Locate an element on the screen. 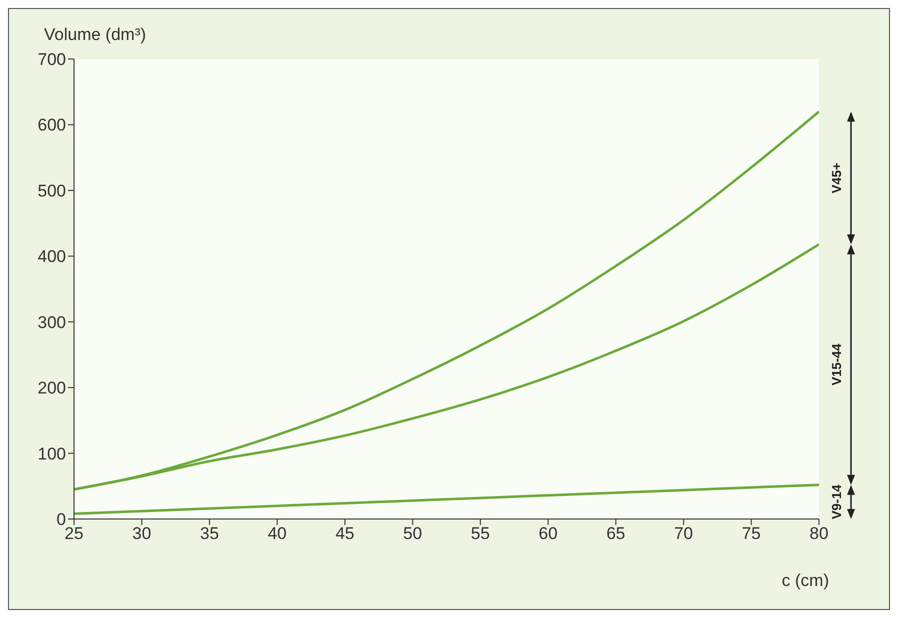 This screenshot has width=906, height=619. y-tick-label: 200 is located at coordinates (52, 388).